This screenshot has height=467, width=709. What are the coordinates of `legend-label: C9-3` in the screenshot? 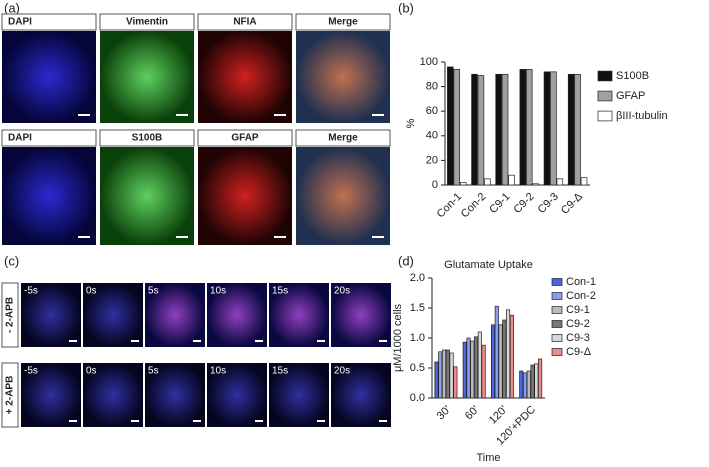 It's located at (578, 338).